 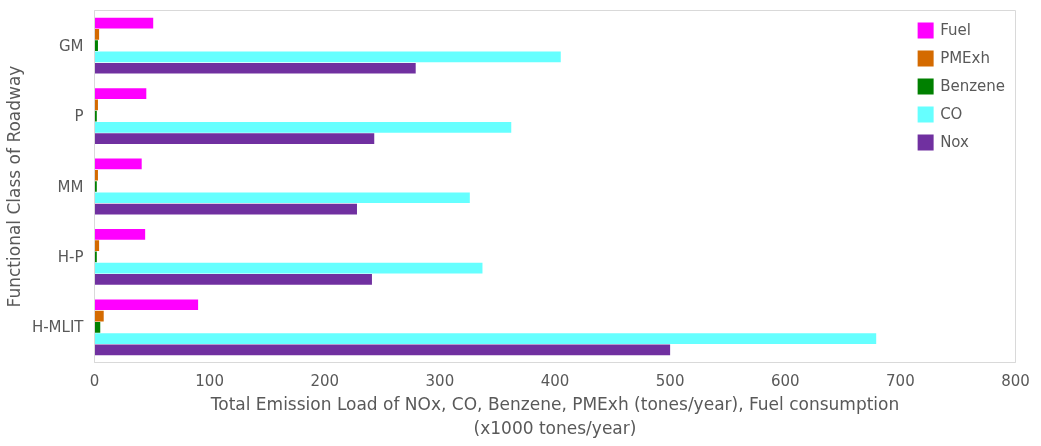 What do you see at coordinates (555, 380) in the screenshot?
I see `x-tick-label: 400` at bounding box center [555, 380].